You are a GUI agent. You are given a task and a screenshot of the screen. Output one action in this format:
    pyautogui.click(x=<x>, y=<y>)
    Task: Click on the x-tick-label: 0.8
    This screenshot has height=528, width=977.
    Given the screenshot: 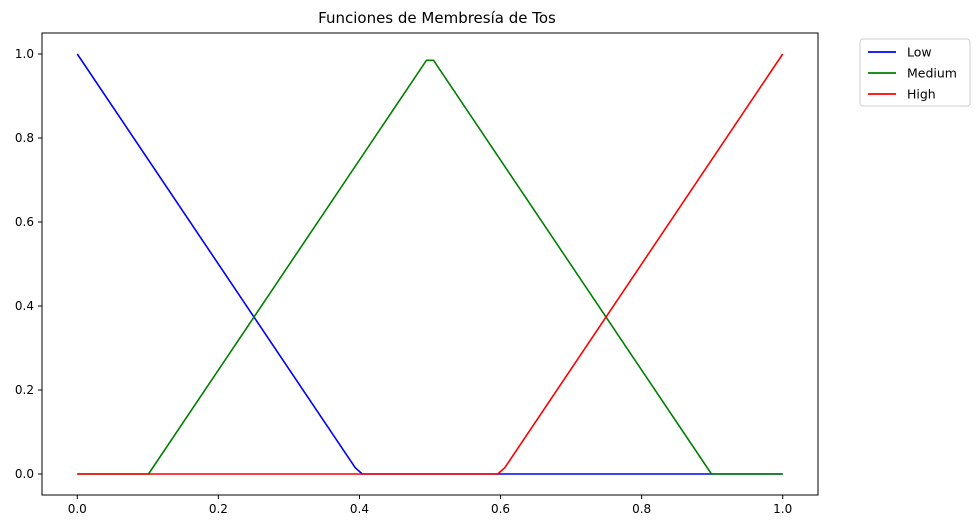 What is the action you would take?
    pyautogui.click(x=641, y=509)
    